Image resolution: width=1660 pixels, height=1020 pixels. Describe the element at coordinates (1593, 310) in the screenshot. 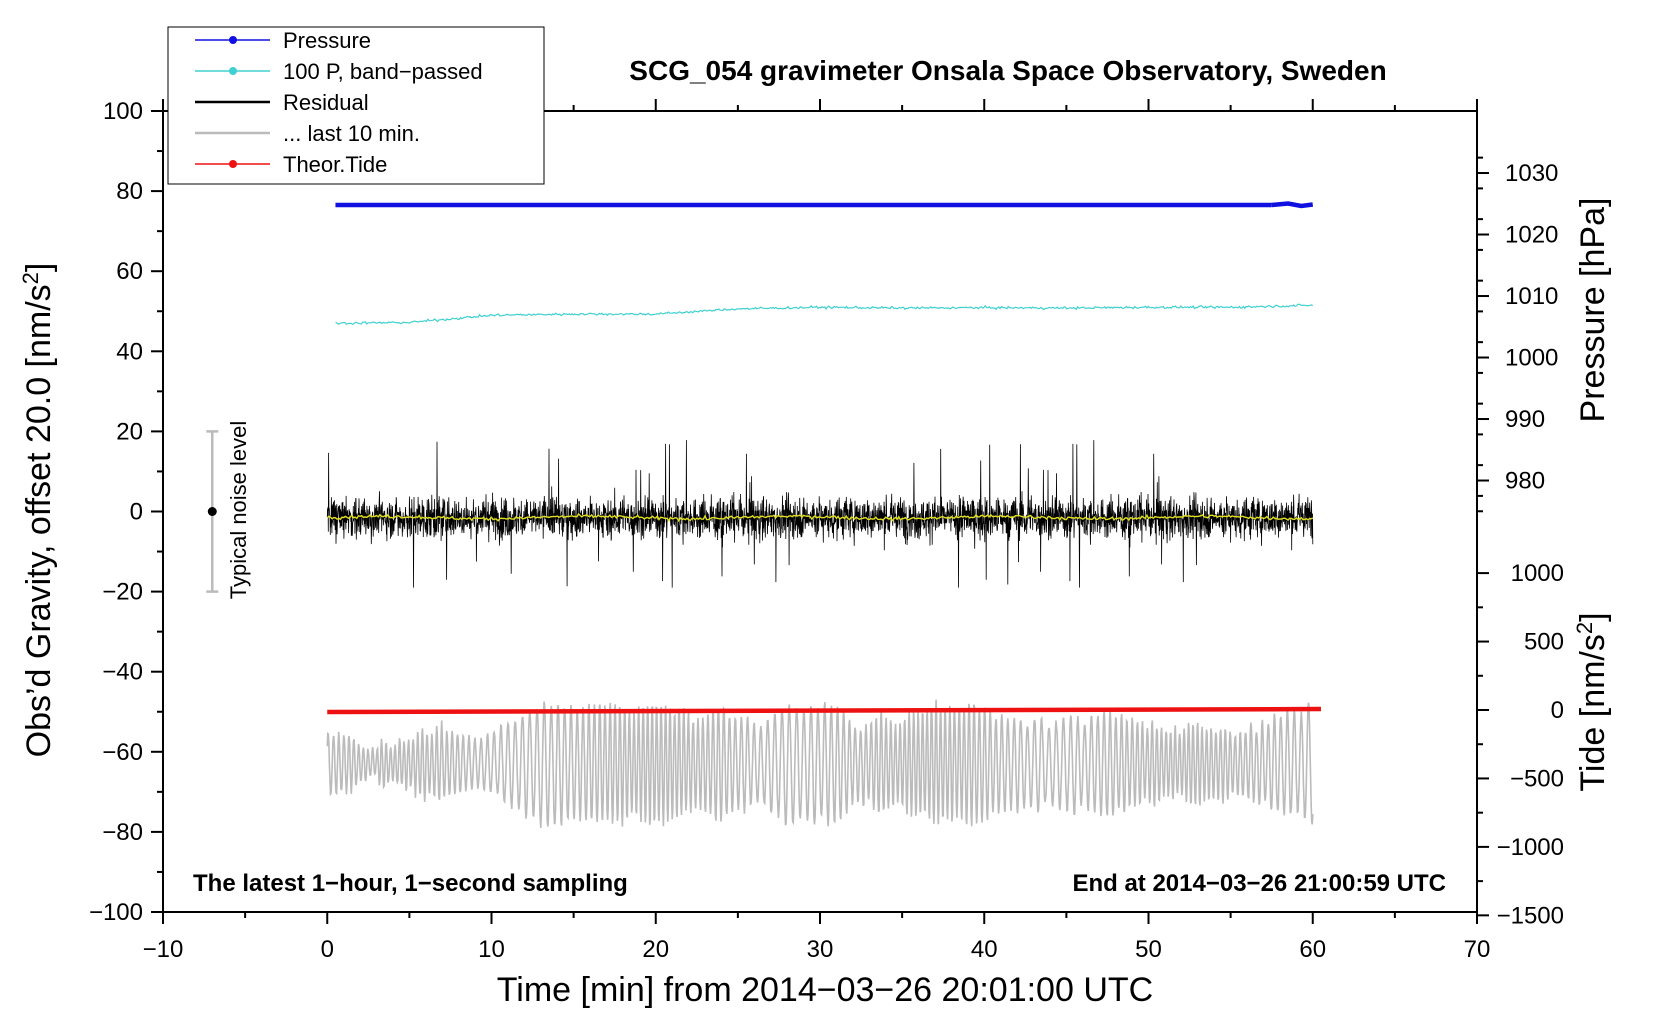

I see `pressure-axis-title: Pressure [hPa]` at that location.